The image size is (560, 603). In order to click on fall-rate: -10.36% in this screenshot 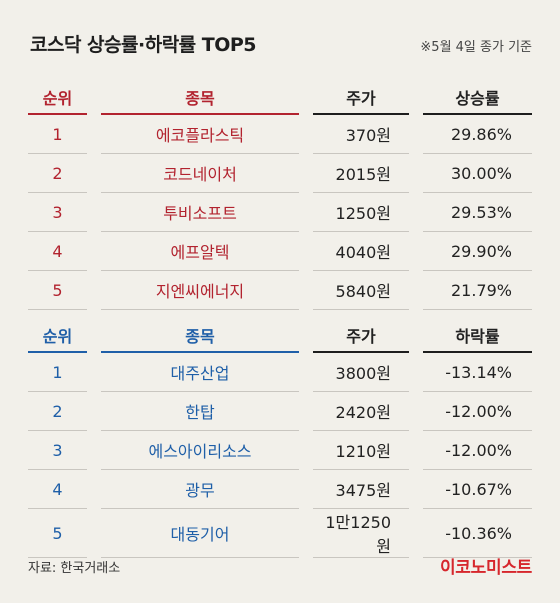, I will do `click(470, 533)`.